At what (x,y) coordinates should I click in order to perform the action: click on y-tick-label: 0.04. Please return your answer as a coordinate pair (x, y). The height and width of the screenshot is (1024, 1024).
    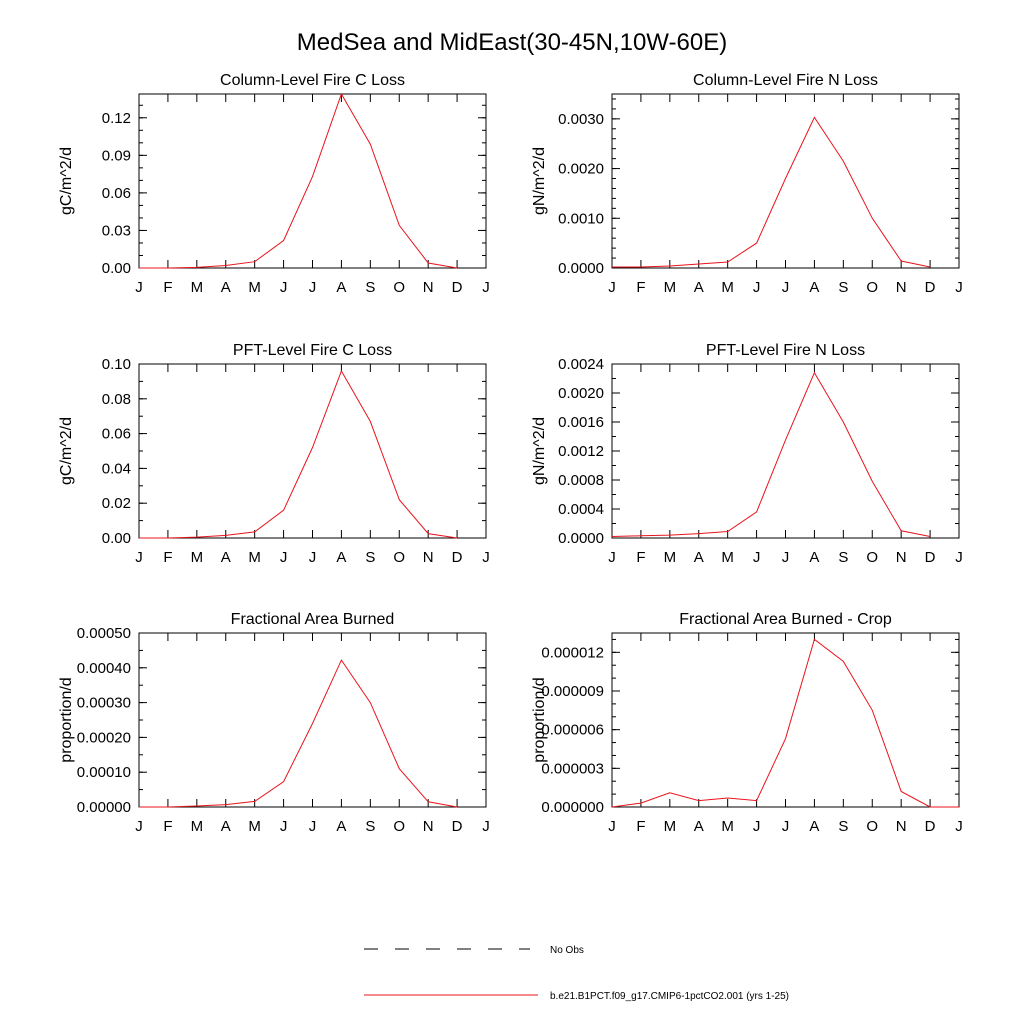
    Looking at the image, I should click on (116, 468).